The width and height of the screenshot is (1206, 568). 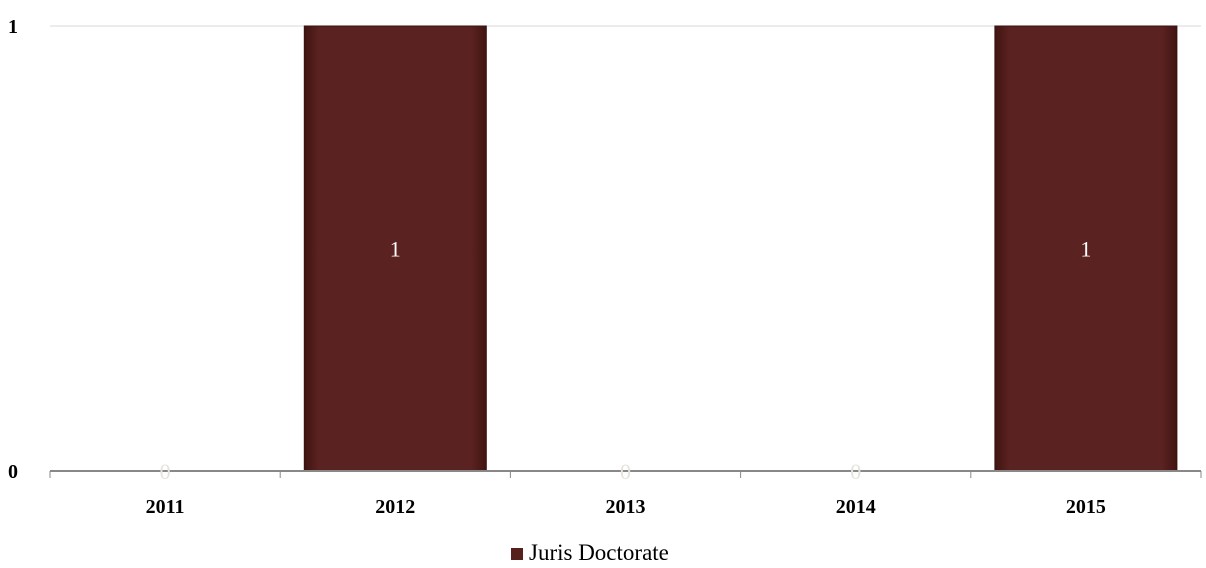 What do you see at coordinates (165, 471) in the screenshot?
I see `data-label-2011: 0` at bounding box center [165, 471].